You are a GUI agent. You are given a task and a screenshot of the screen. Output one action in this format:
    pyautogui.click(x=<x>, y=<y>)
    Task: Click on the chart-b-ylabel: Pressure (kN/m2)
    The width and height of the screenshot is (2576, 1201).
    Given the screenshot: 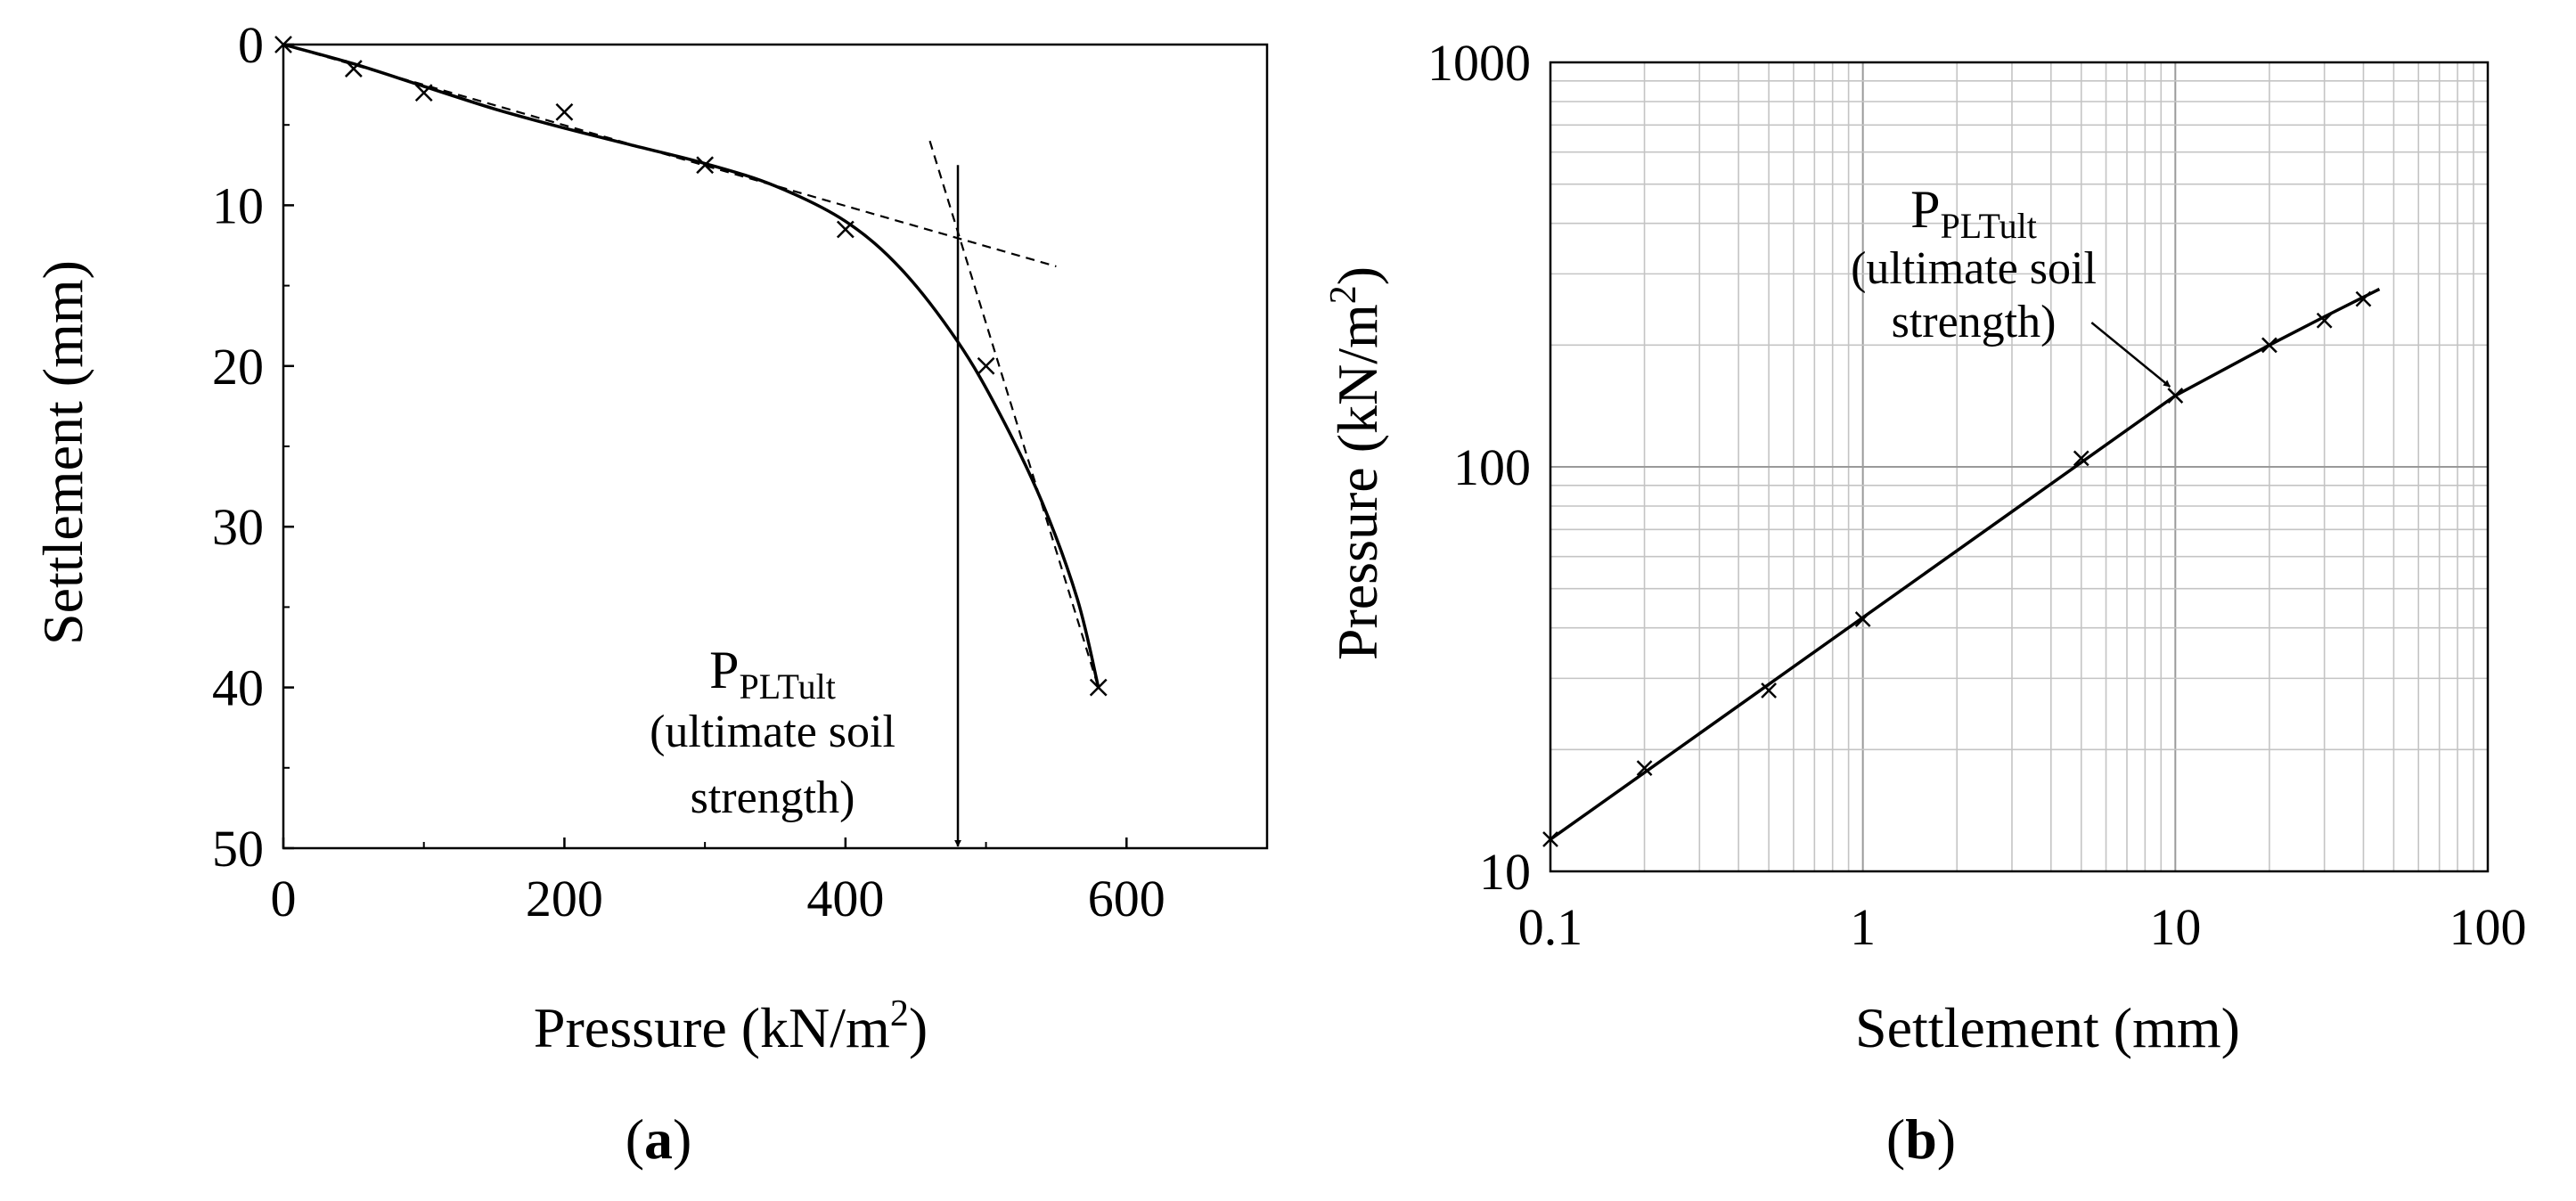 What is the action you would take?
    pyautogui.click(x=1356, y=463)
    